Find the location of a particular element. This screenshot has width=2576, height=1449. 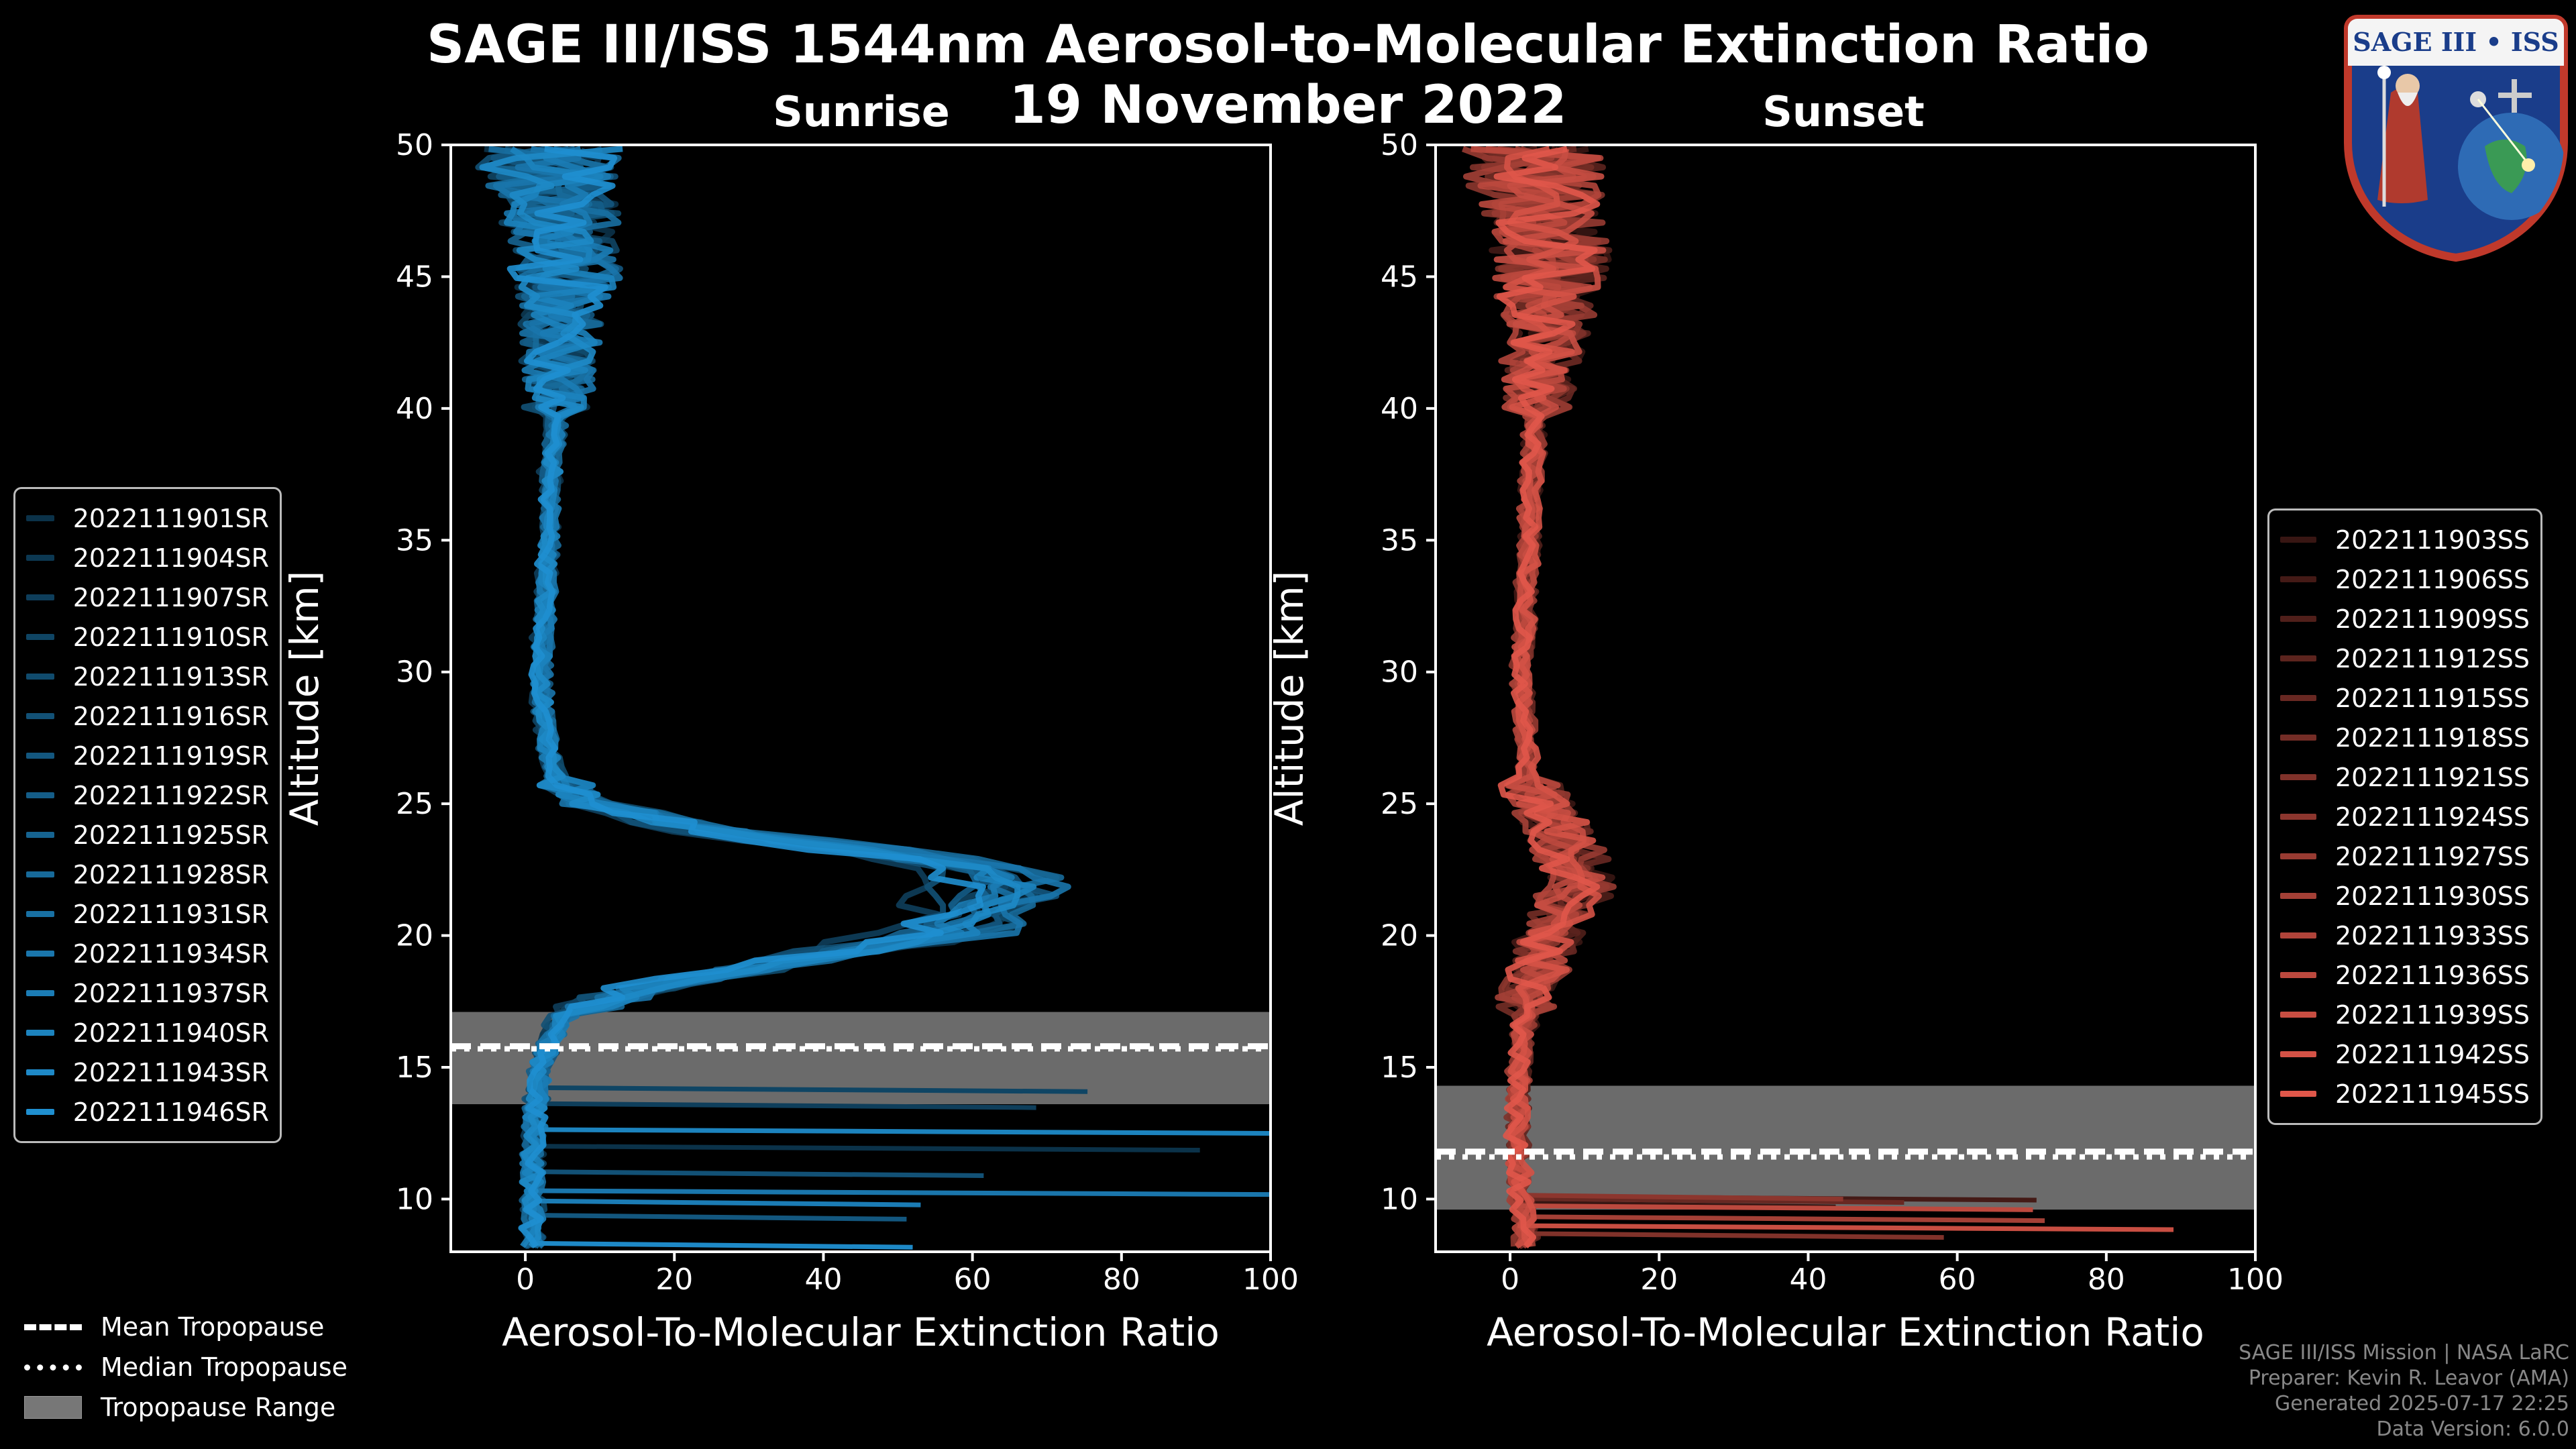

legend-entry: 2022111921SS is located at coordinates (2405, 777).